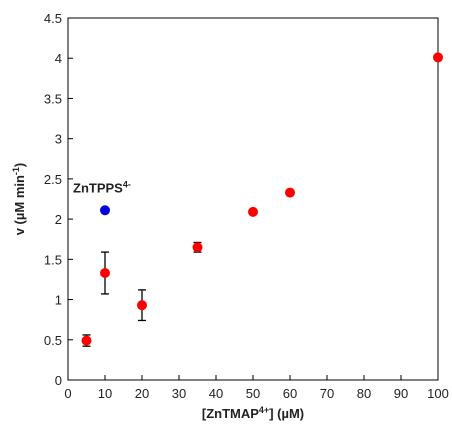  What do you see at coordinates (53, 98) in the screenshot?
I see `y-tick-label: 3.5` at bounding box center [53, 98].